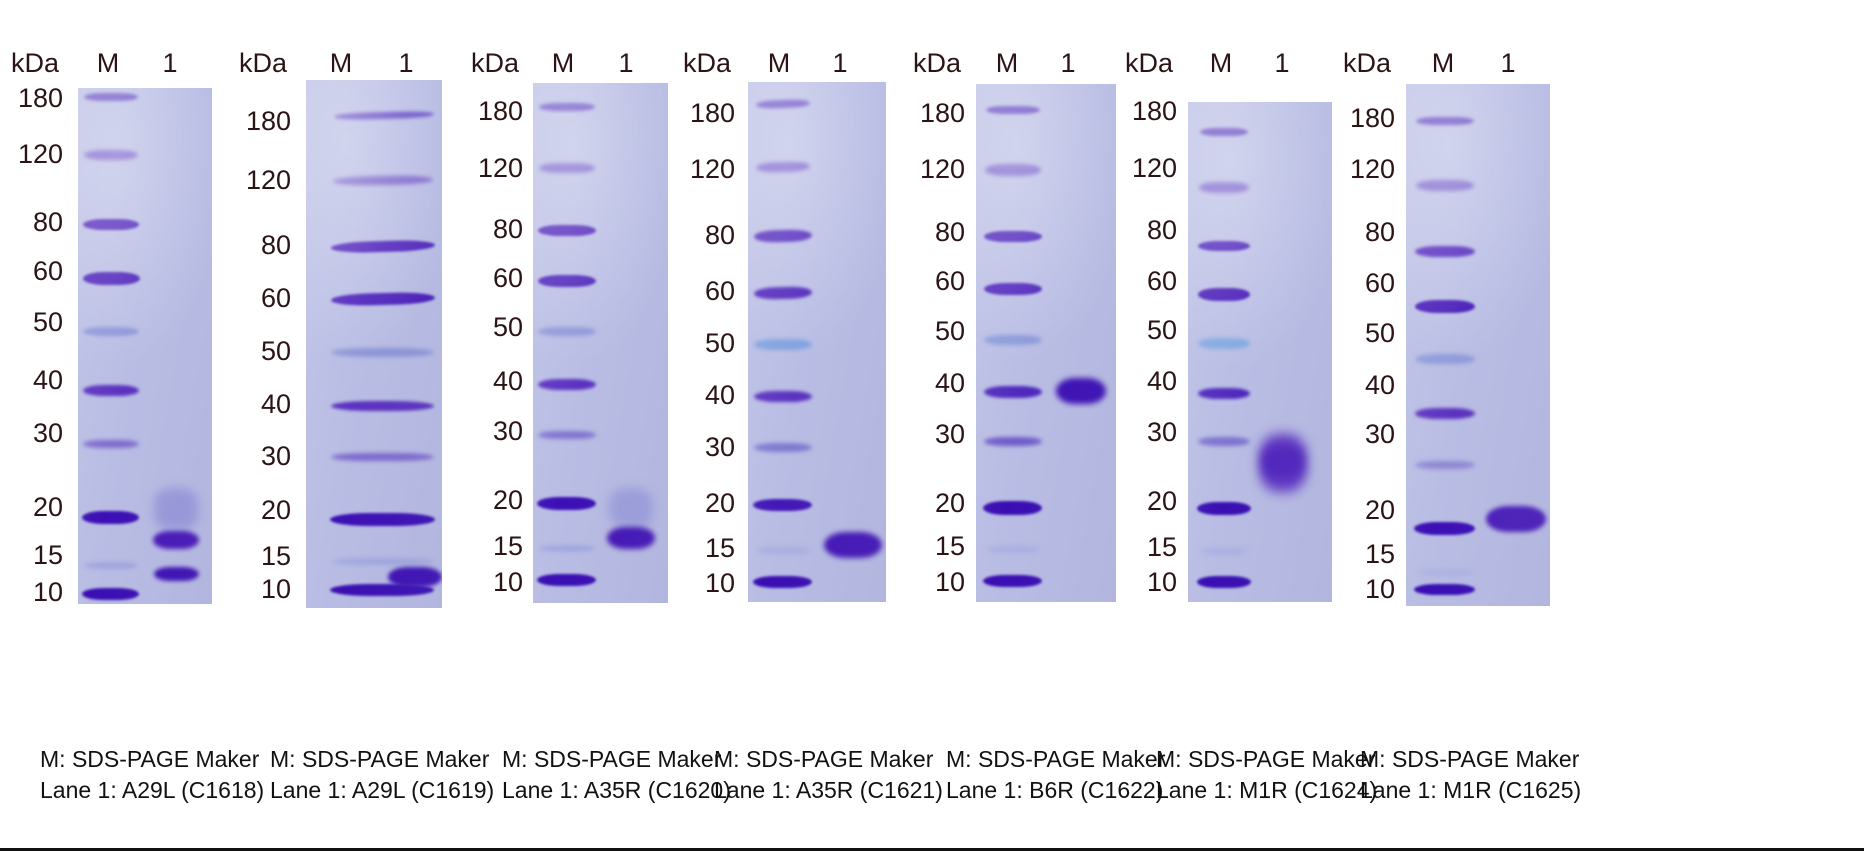 This screenshot has width=1864, height=851. What do you see at coordinates (275, 510) in the screenshot?
I see `panel-2-mw-20: 20` at bounding box center [275, 510].